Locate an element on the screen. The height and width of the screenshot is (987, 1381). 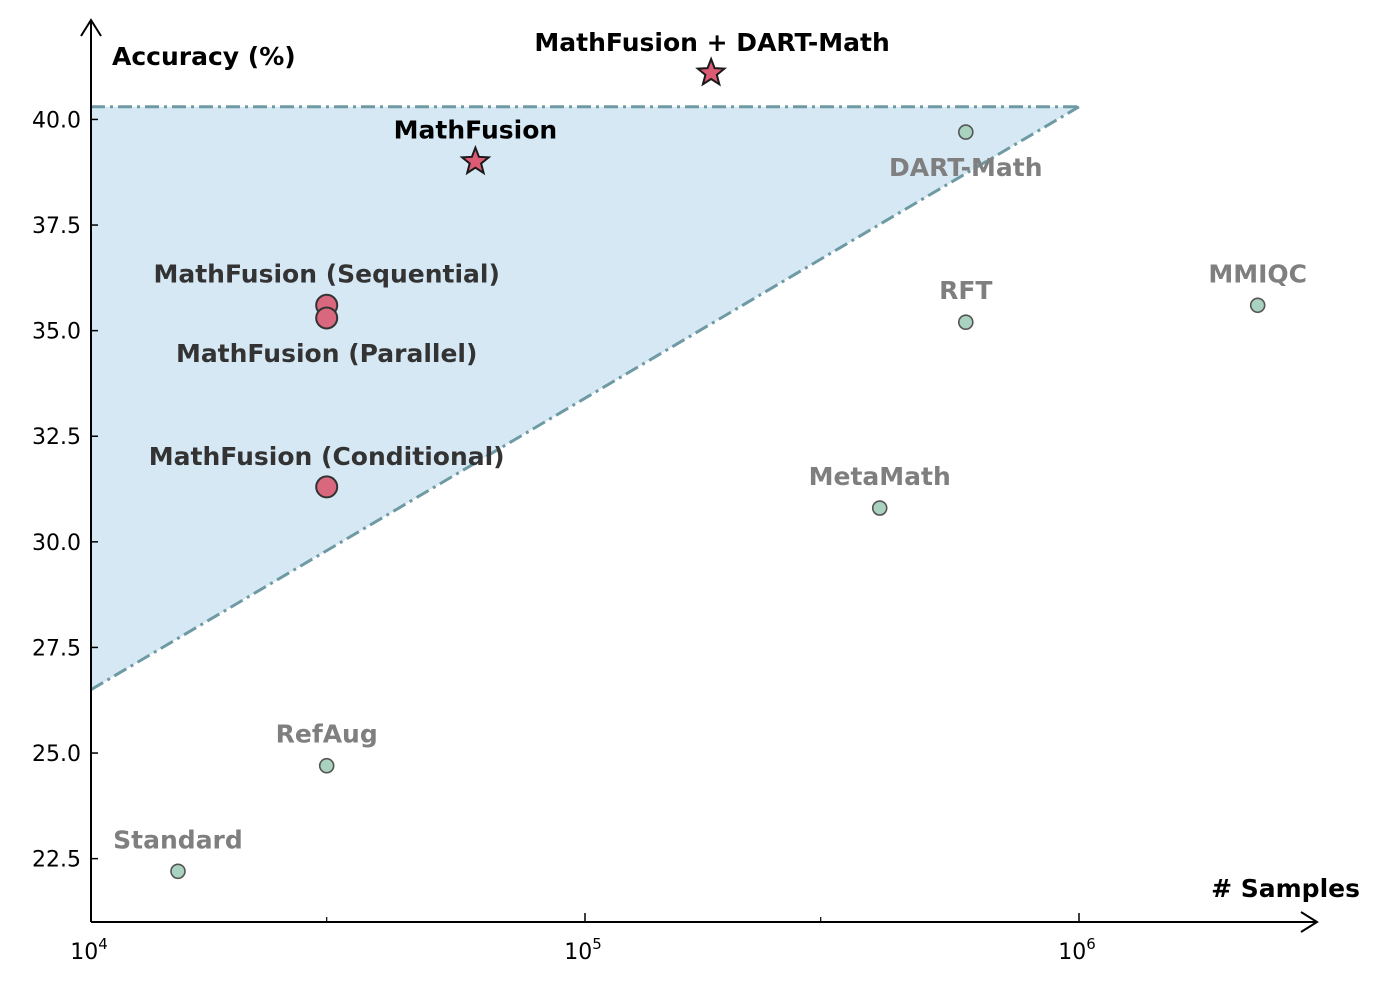
label-mathfusion-parallel: MathFusion (Parallel) is located at coordinates (327, 353).